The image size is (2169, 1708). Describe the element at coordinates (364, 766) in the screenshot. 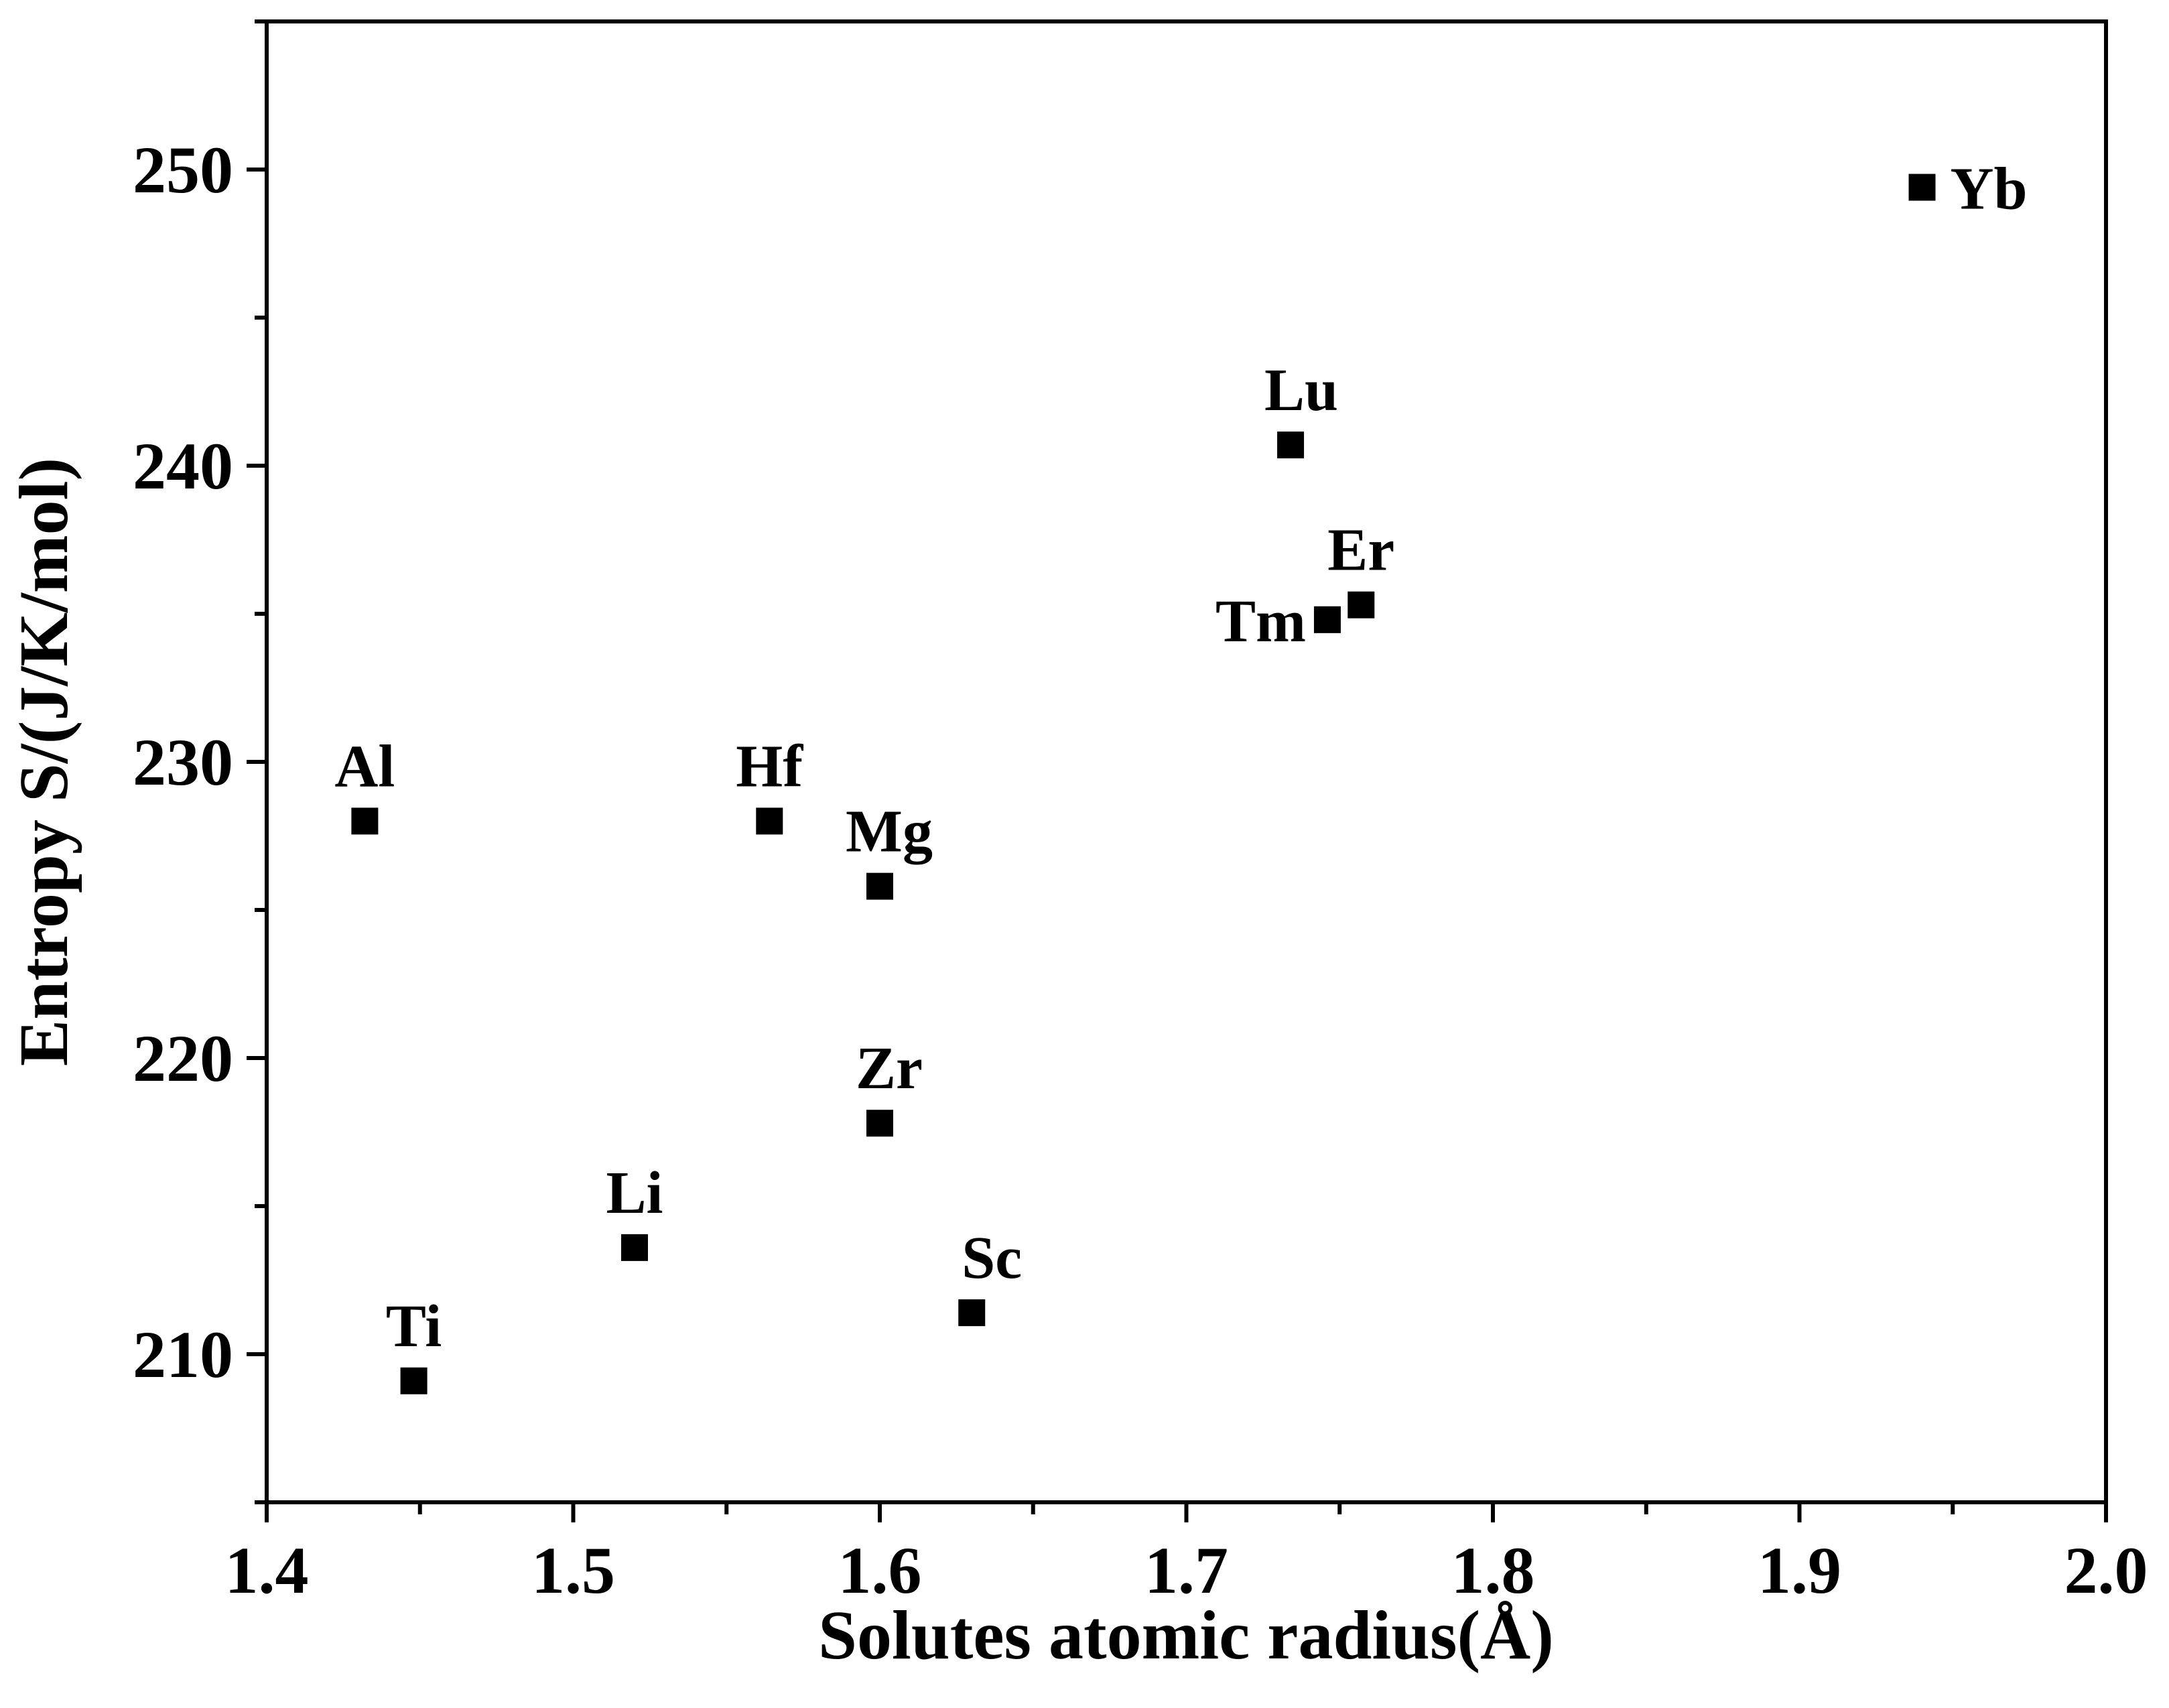

I see `point-label-al: Al` at that location.